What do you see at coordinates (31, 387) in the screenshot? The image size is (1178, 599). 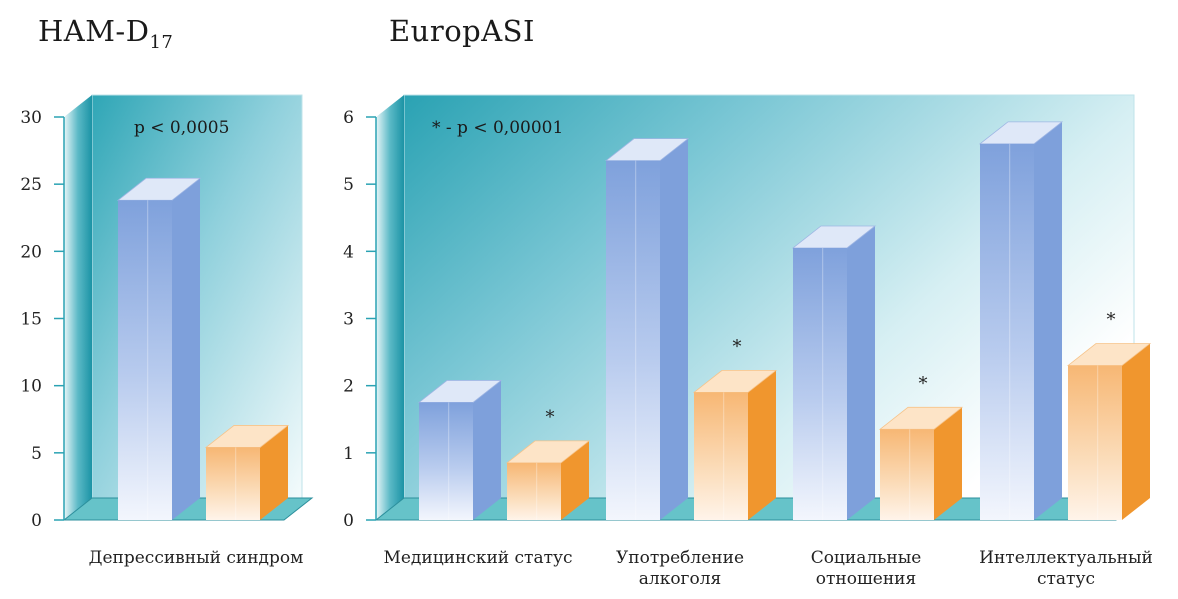 I see `y-tick-label: 10` at bounding box center [31, 387].